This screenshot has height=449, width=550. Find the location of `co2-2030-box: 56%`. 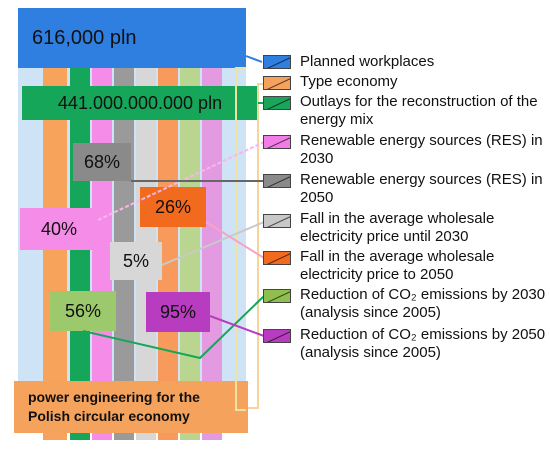

co2-2030-box: 56% is located at coordinates (83, 311).